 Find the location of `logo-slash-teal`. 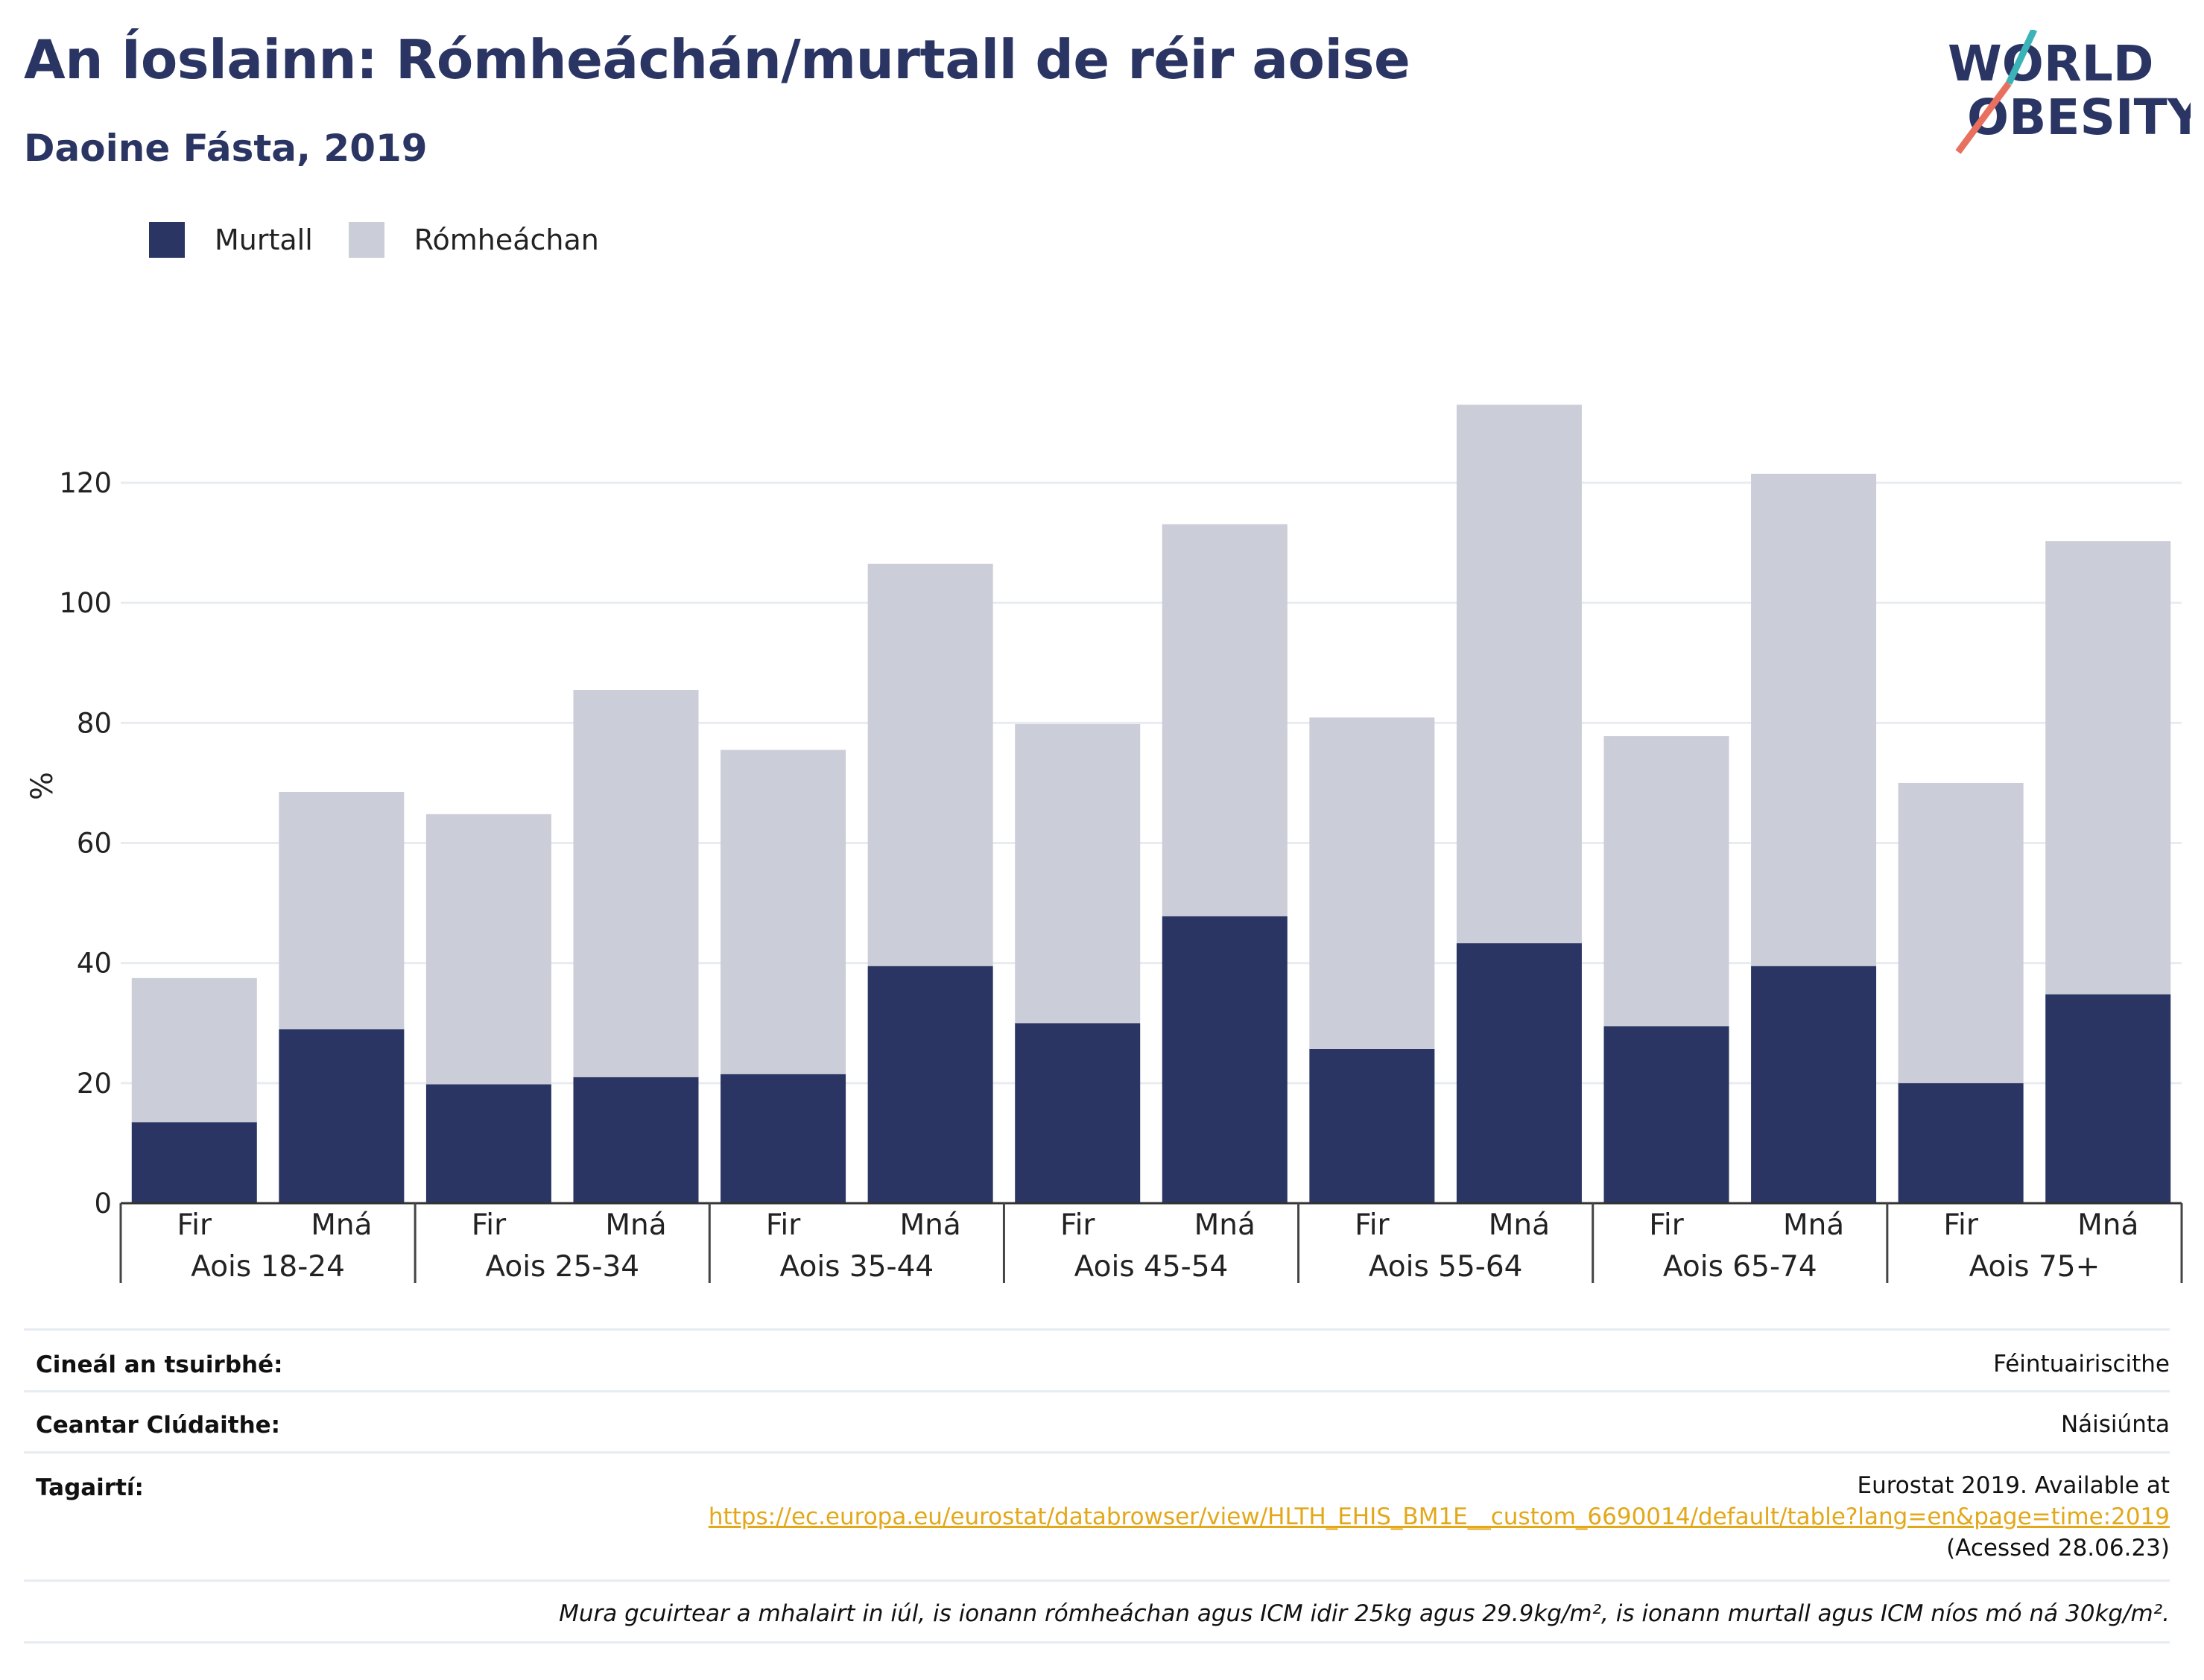

logo-slash-teal is located at coordinates (2021, 57).